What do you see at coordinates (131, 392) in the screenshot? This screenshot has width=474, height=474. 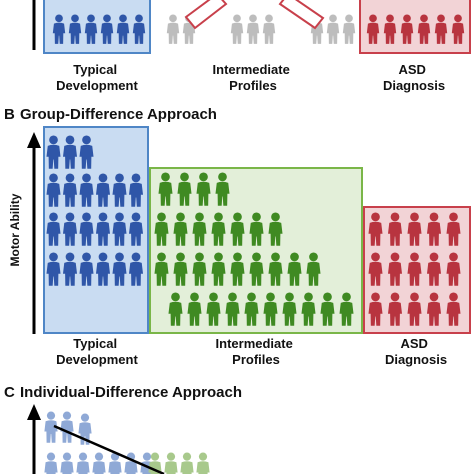 I see `panel-c-title: Individual-Difference Approach` at bounding box center [131, 392].